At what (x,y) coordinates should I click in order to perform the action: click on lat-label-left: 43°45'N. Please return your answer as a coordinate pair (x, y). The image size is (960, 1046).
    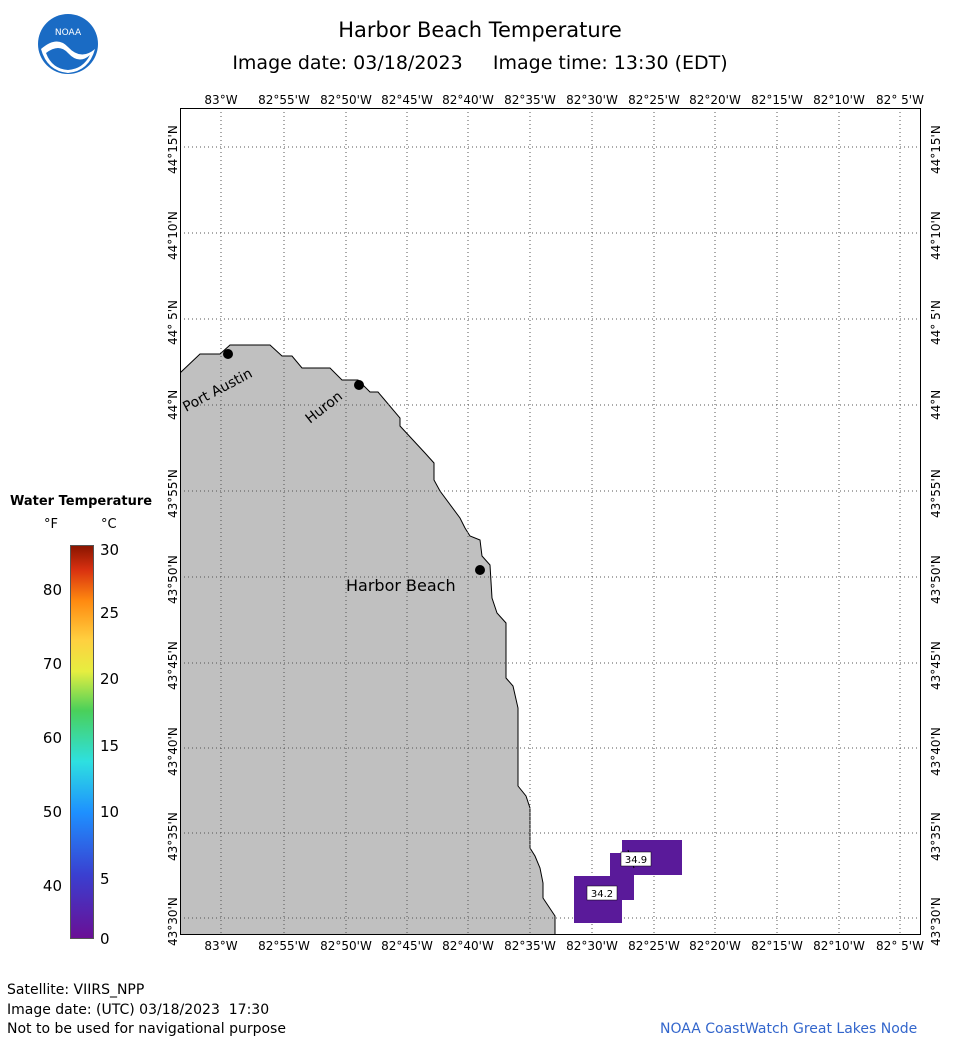
    Looking at the image, I should click on (173, 665).